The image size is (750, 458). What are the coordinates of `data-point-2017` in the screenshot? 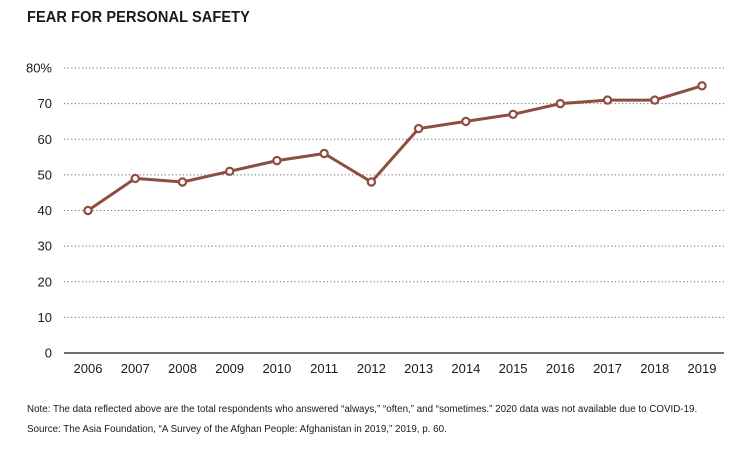 It's located at (607, 100).